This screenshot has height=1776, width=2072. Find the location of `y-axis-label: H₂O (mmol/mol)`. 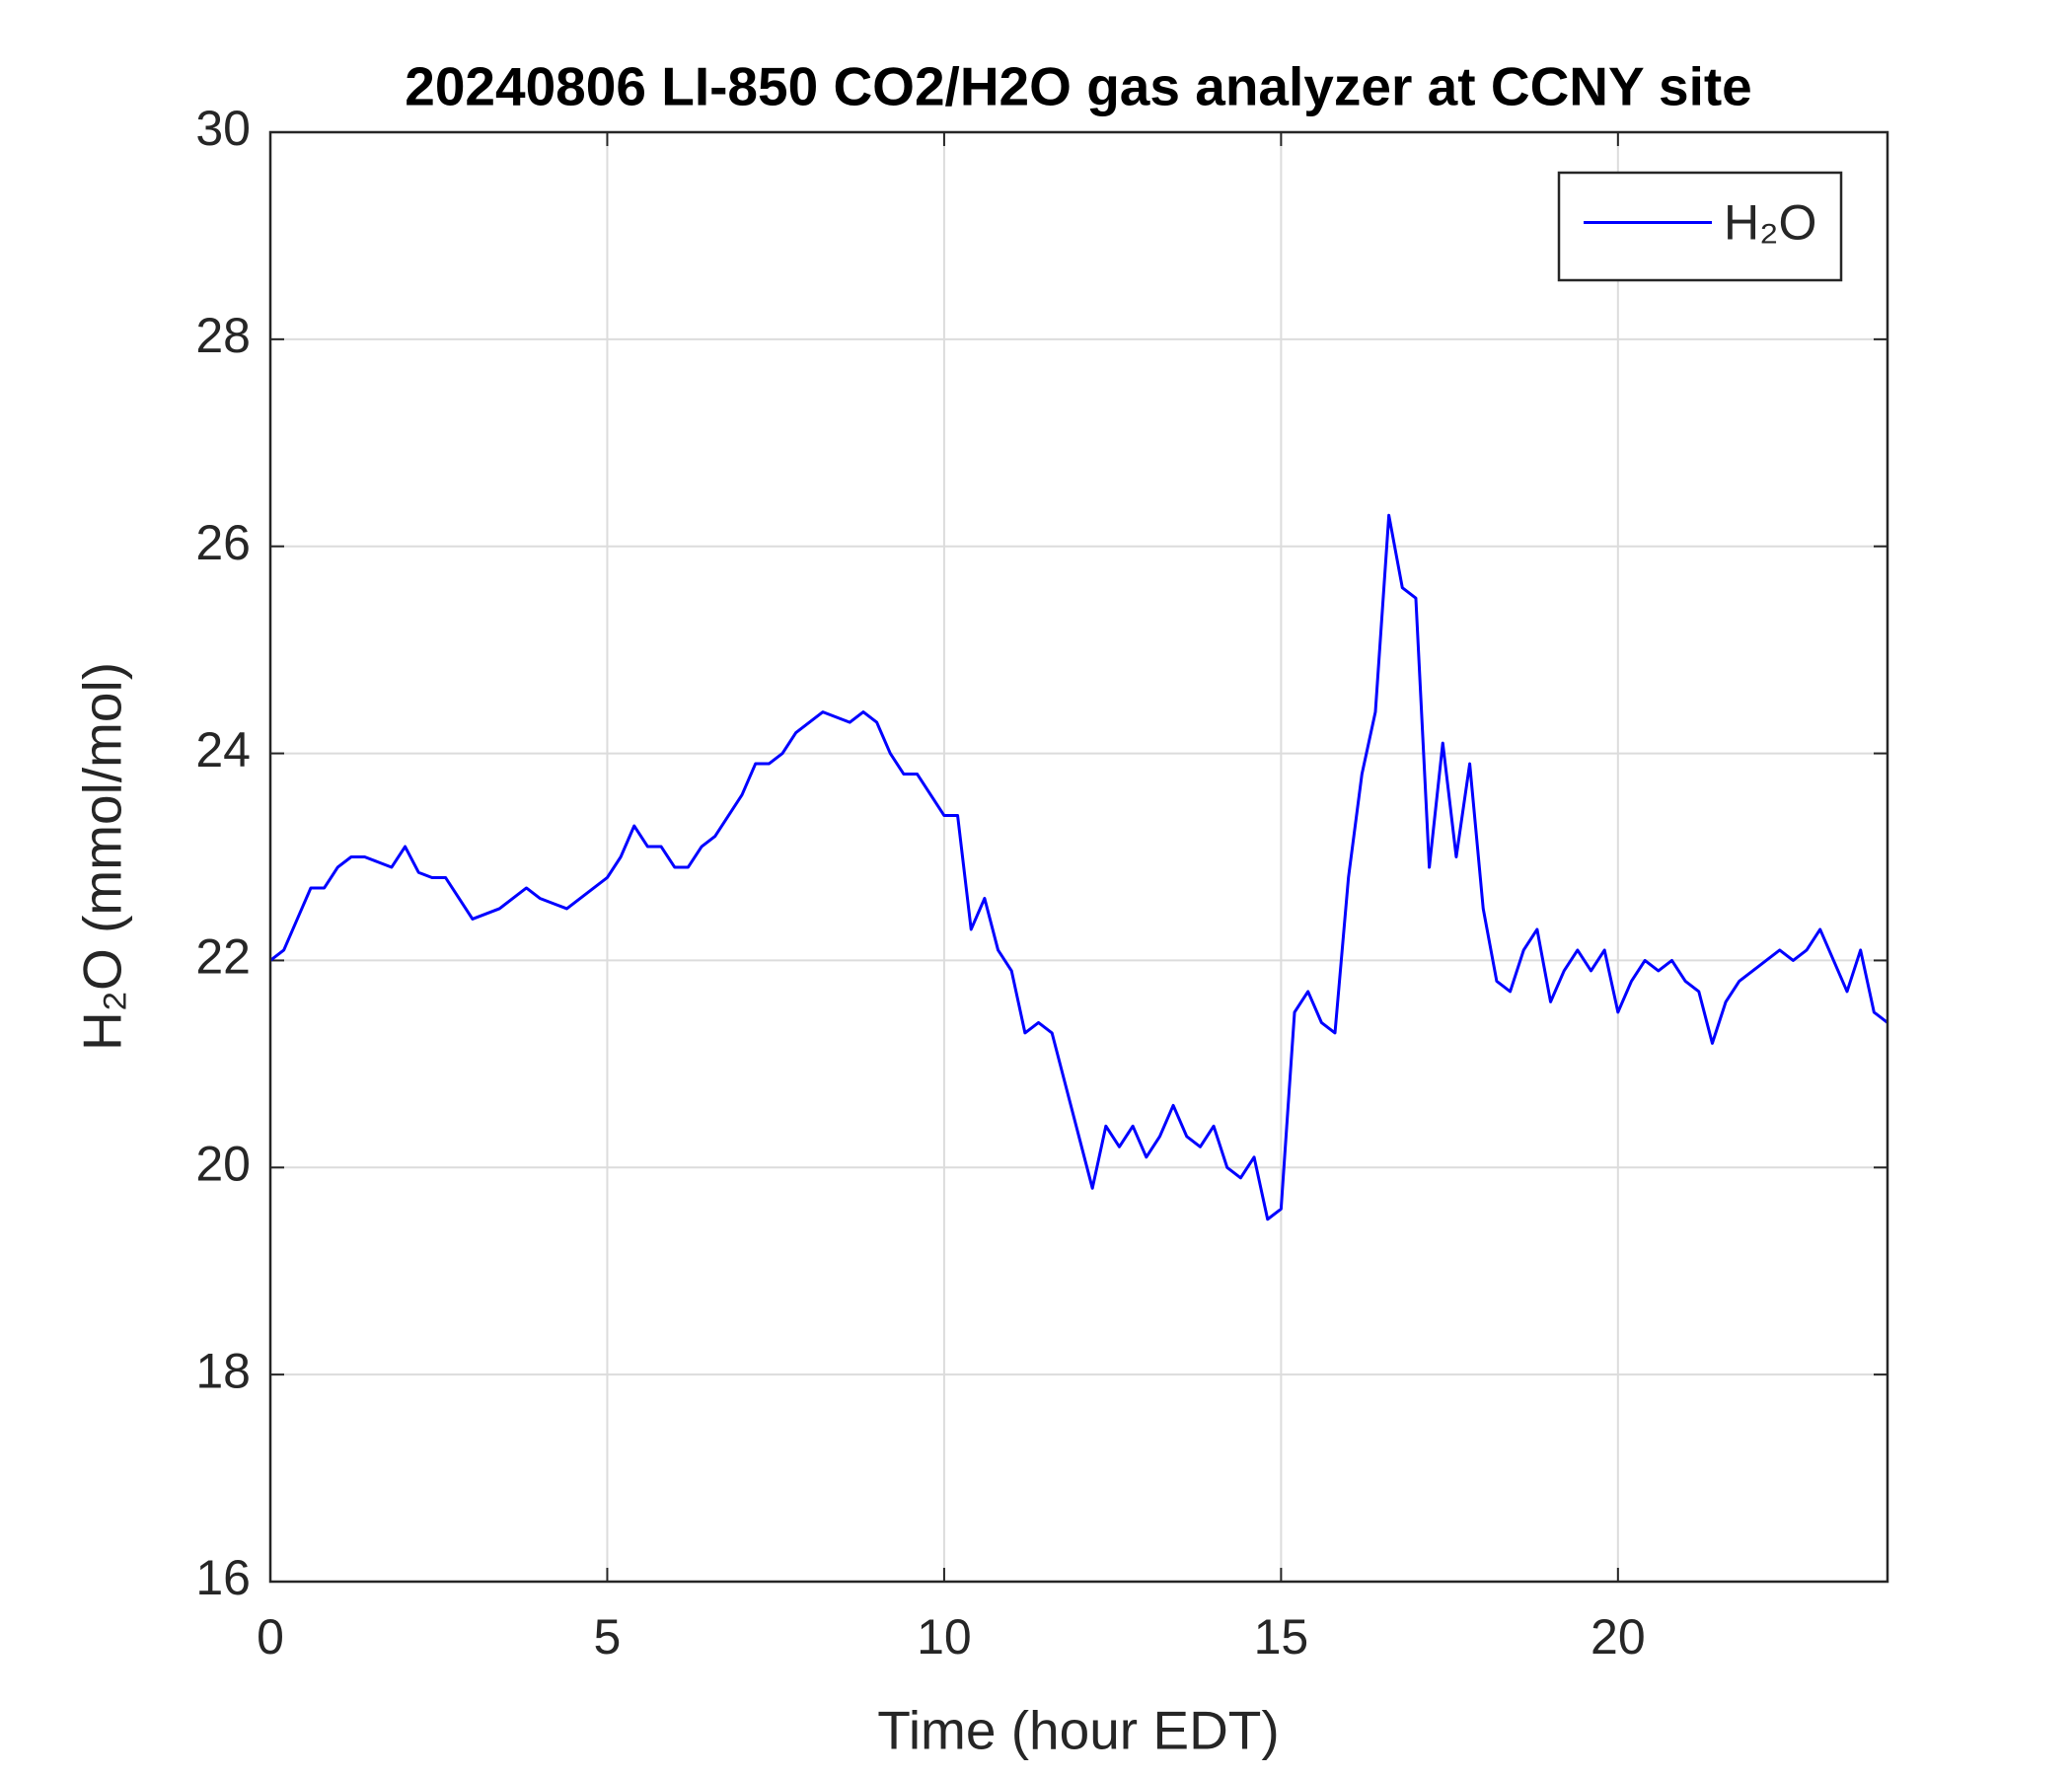

y-axis-label: H₂O (mmol/mol) is located at coordinates (103, 857).